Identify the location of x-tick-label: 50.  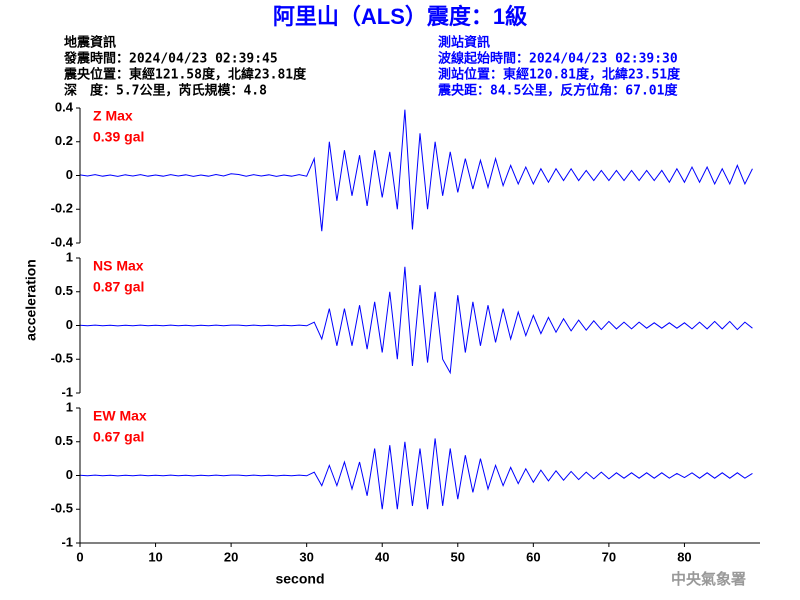
(458, 556).